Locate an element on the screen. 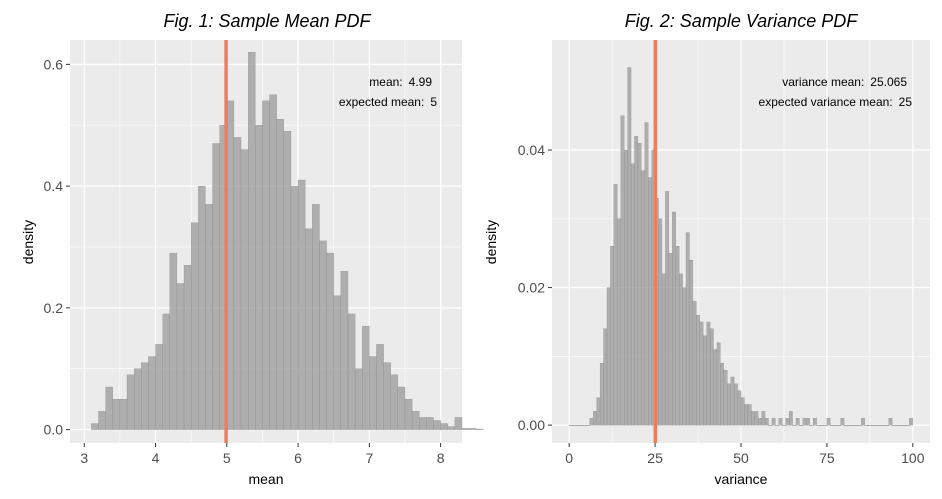 Image resolution: width=942 pixels, height=499 pixels. annotation-value: 25.065 is located at coordinates (888, 82).